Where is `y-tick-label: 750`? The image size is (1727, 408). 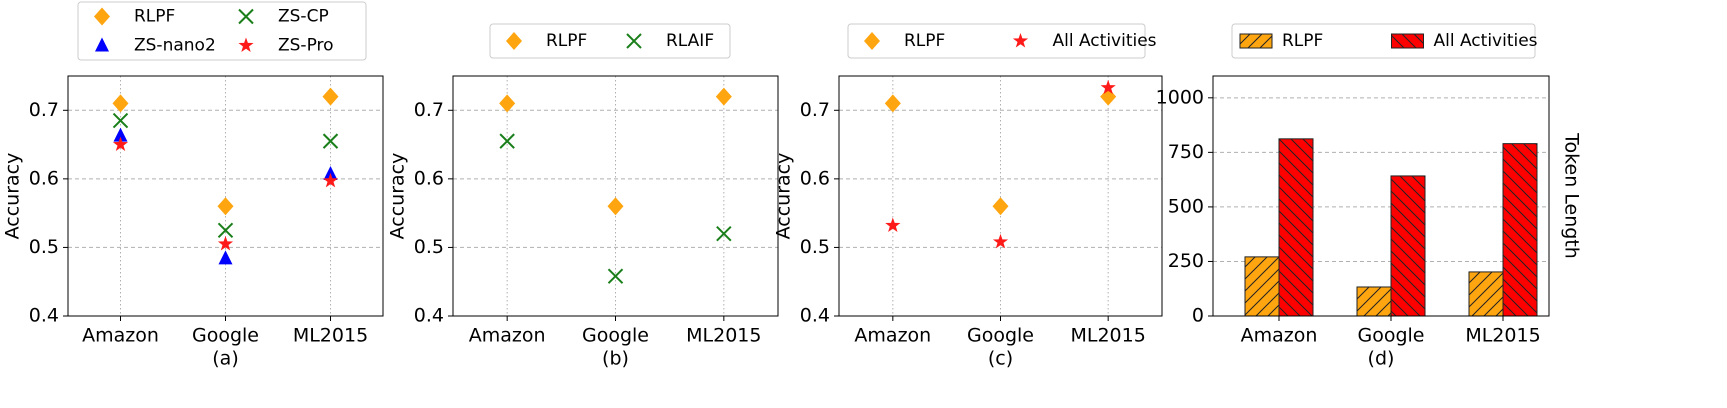 y-tick-label: 750 is located at coordinates (1186, 152).